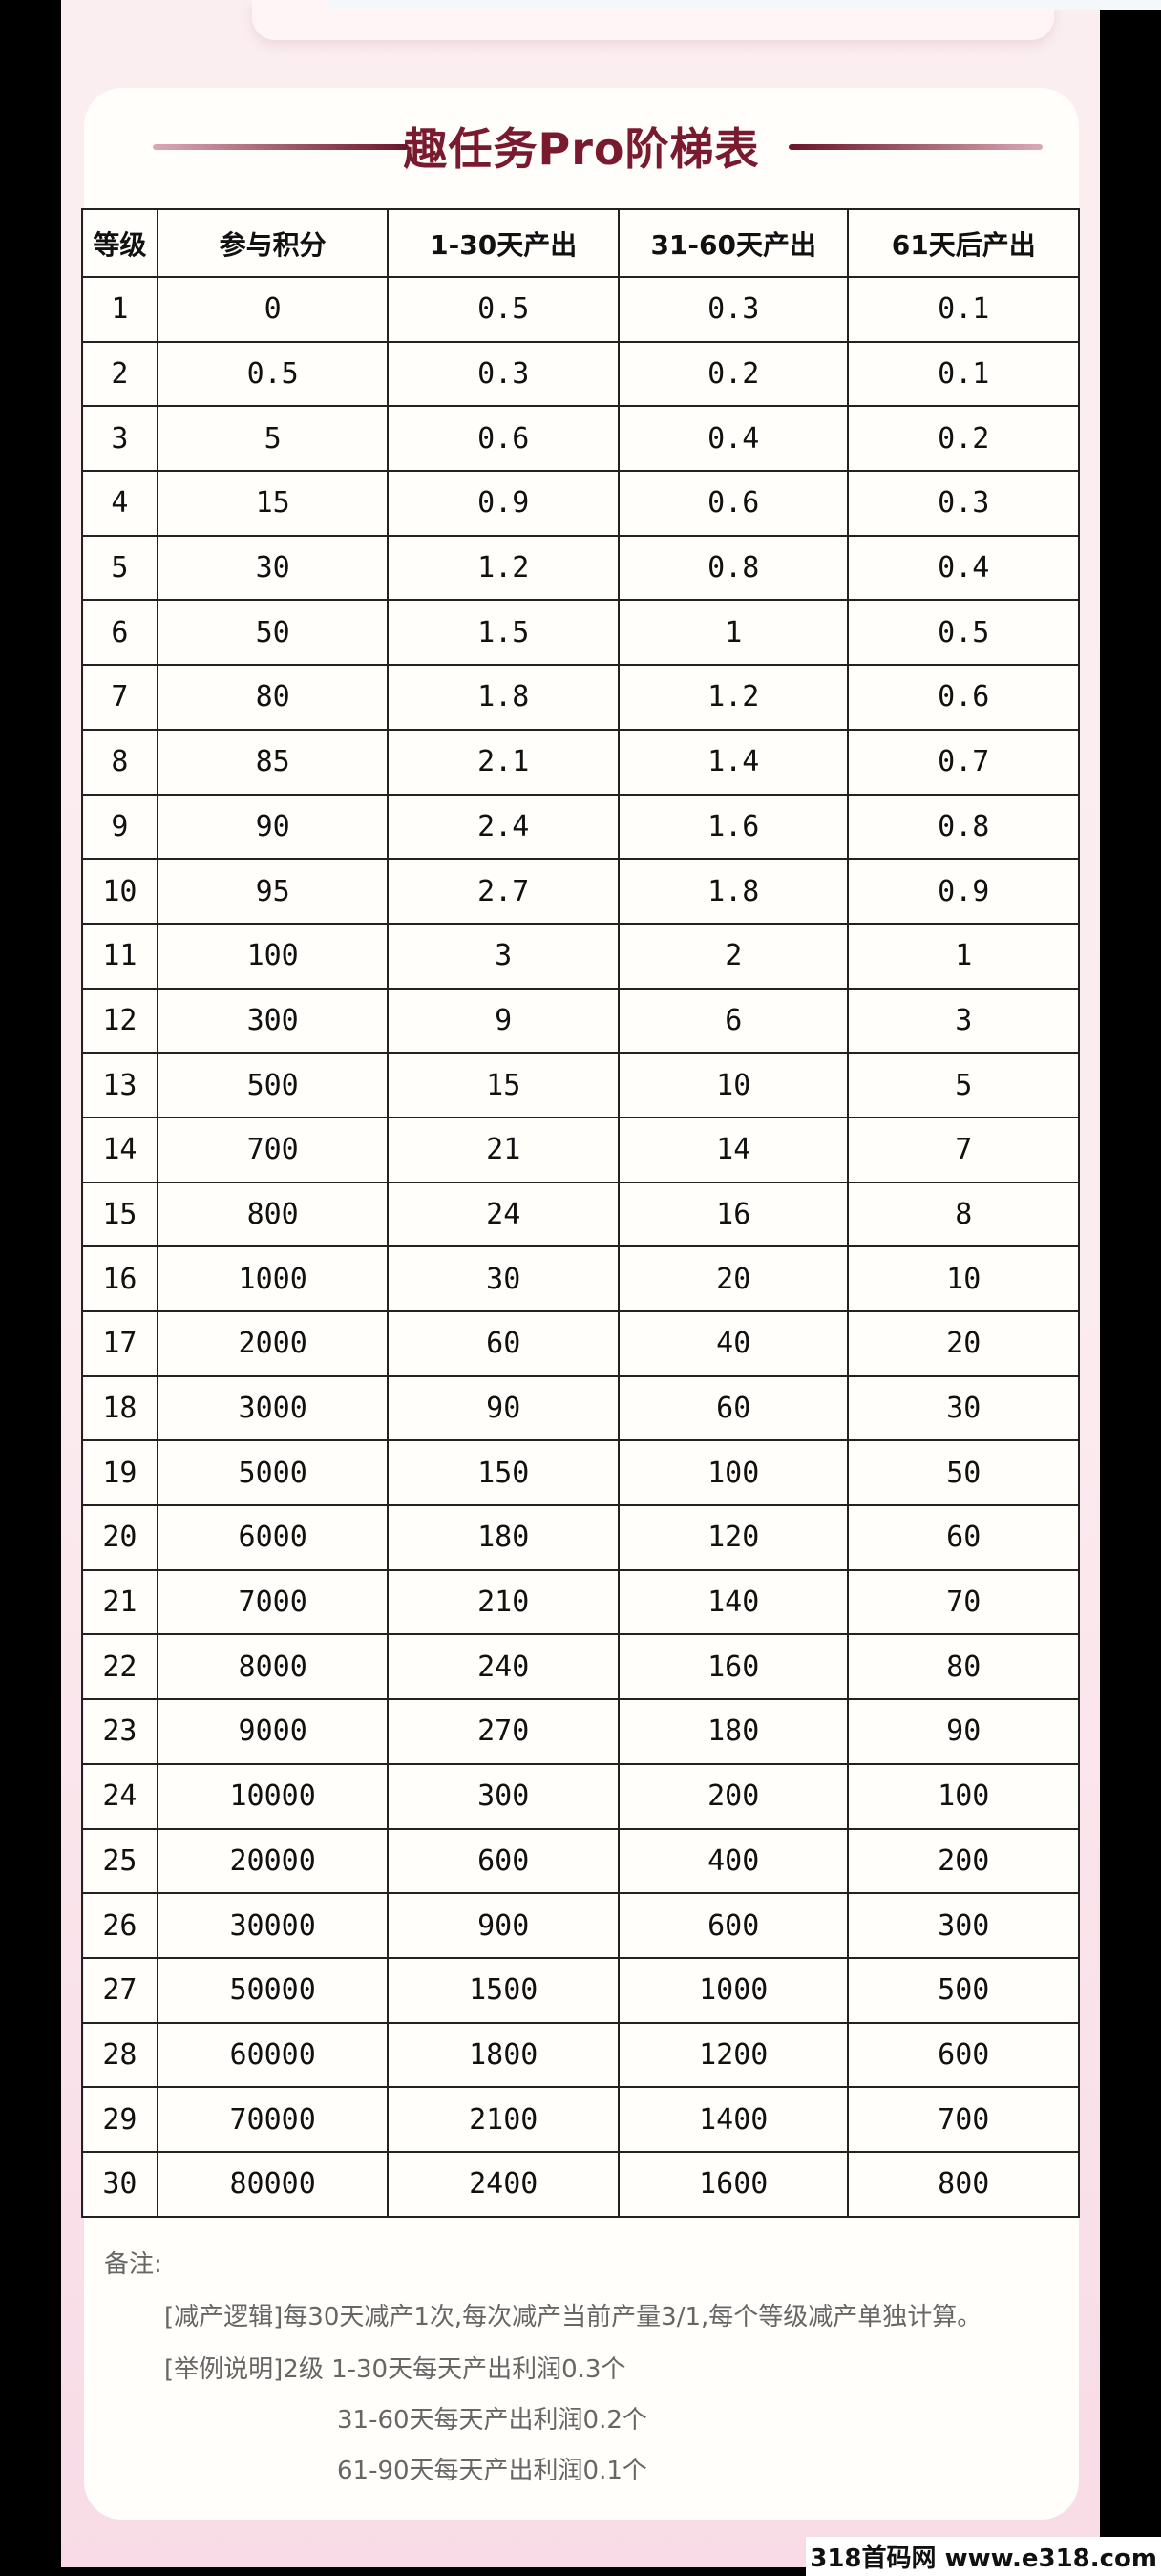 Image resolution: width=1161 pixels, height=2576 pixels. I want to click on table-cell: 40, so click(734, 1343).